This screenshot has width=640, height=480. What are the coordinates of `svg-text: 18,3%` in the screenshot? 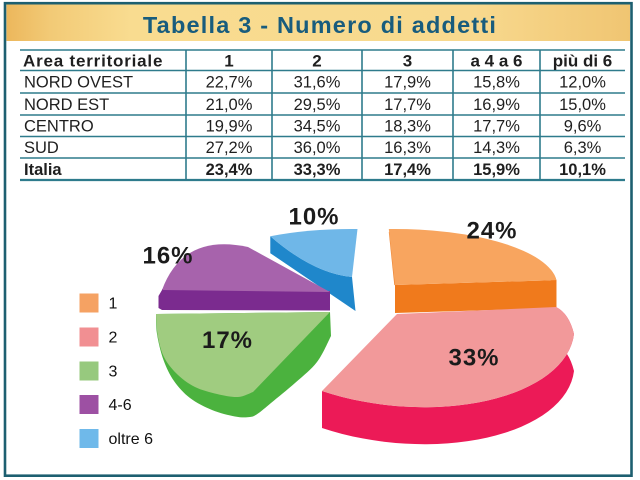 It's located at (407, 127).